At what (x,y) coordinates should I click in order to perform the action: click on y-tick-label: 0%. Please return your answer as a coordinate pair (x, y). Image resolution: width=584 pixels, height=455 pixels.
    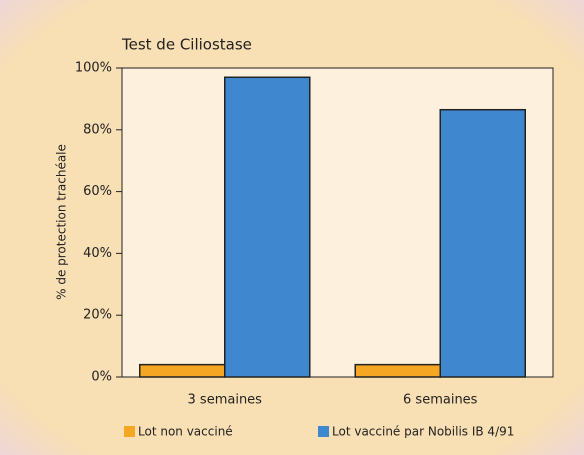
    Looking at the image, I should click on (101, 377).